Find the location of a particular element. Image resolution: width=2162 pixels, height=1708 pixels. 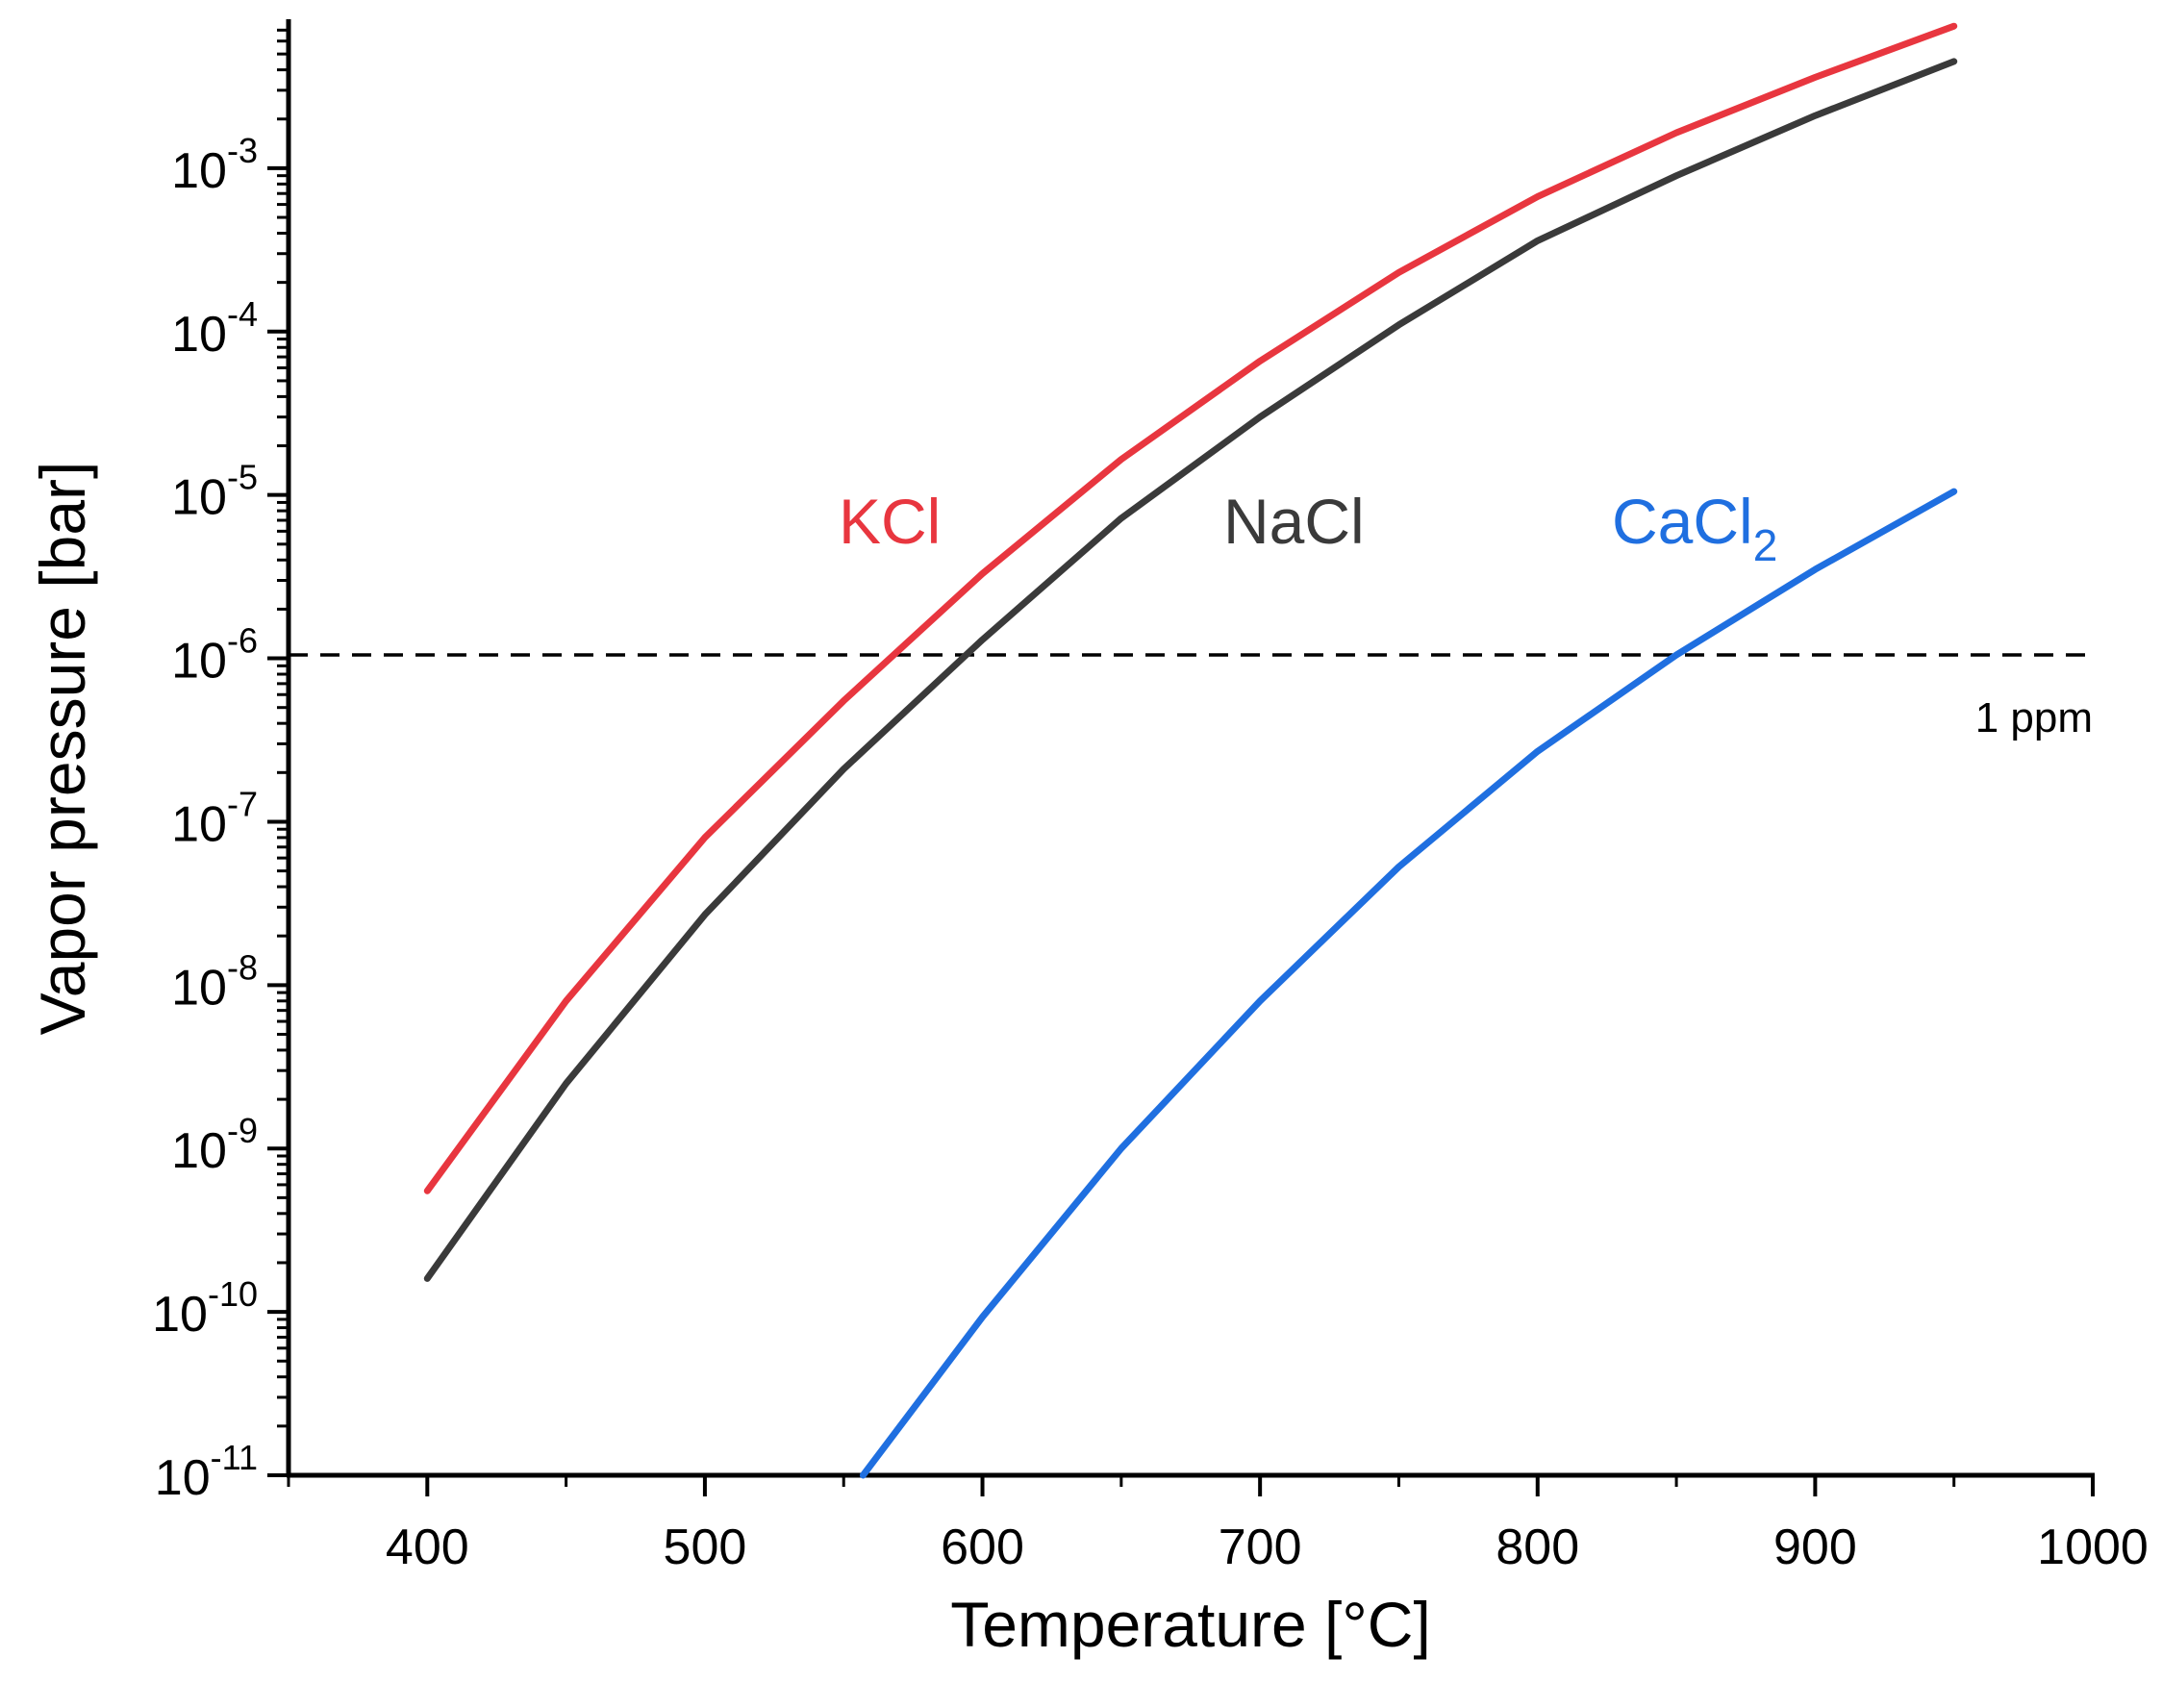

y-tick-label: 10⁻⁸ is located at coordinates (215, 981).